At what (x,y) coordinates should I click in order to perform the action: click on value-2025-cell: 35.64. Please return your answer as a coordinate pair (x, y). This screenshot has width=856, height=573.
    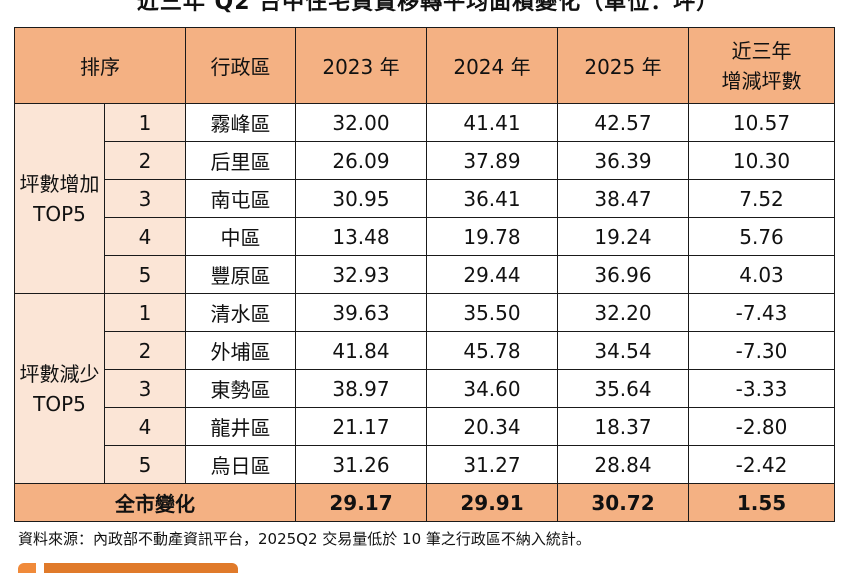
    Looking at the image, I should click on (623, 388).